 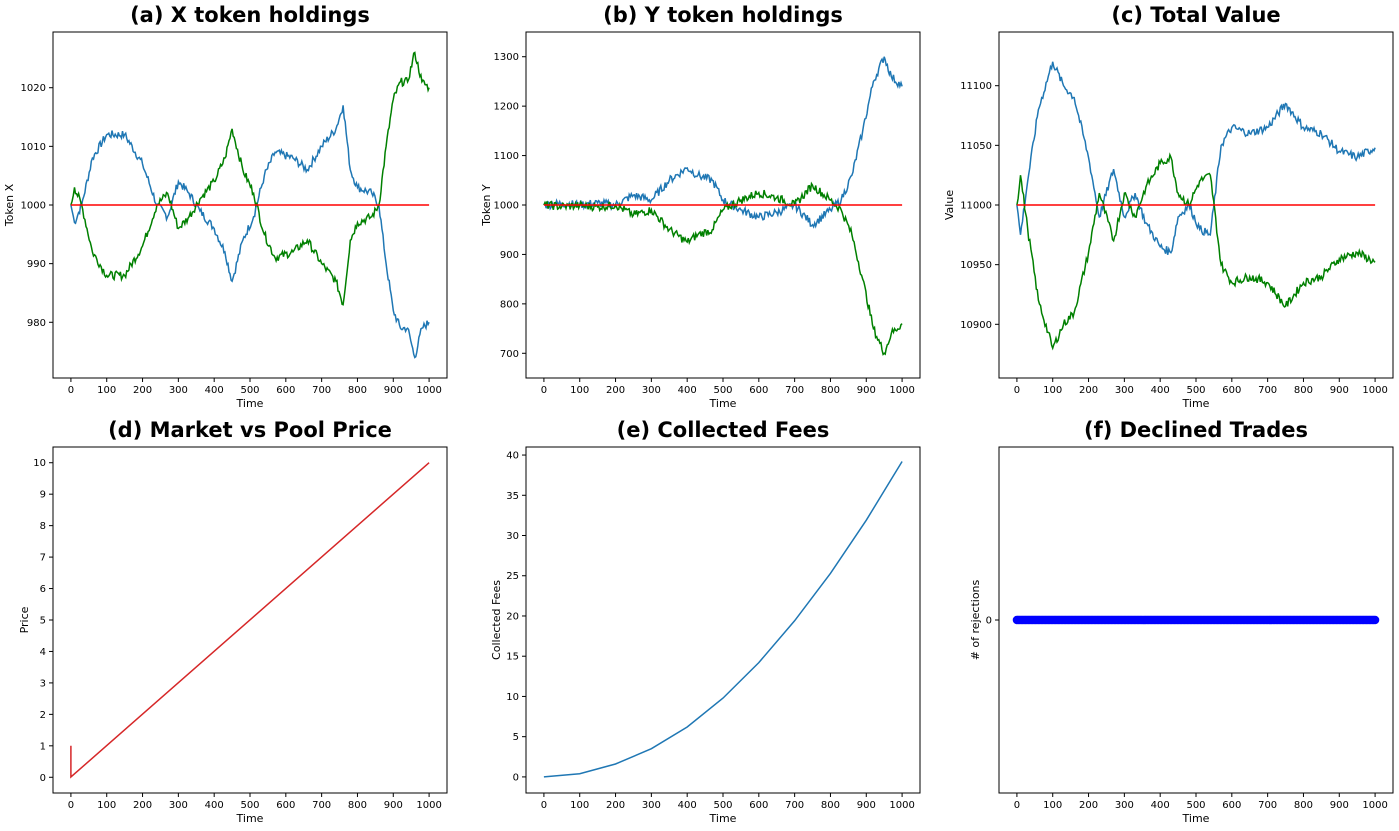 I want to click on chart-title: (f) Declined Trades, so click(x=1196, y=430).